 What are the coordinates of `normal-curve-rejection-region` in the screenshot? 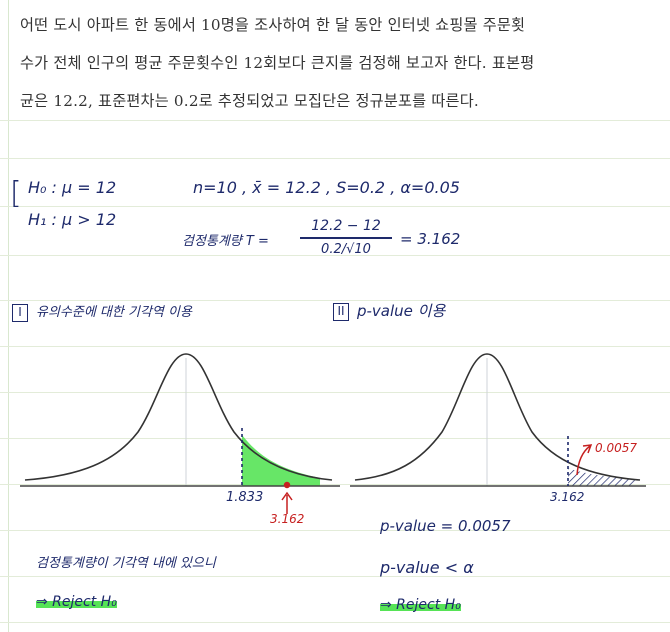 It's located at (180, 433).